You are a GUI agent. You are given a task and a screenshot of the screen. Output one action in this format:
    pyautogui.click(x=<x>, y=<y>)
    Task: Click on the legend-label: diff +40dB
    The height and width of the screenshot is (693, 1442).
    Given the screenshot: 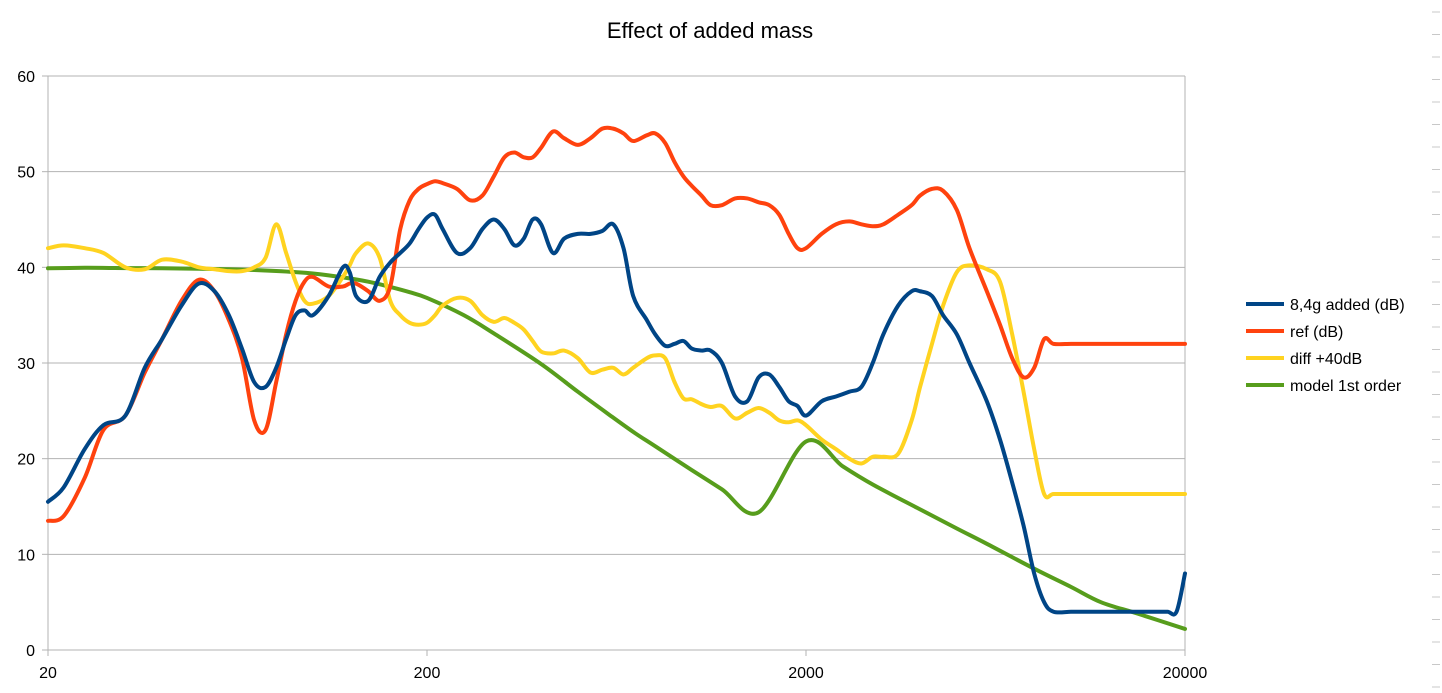 What is the action you would take?
    pyautogui.click(x=1326, y=359)
    